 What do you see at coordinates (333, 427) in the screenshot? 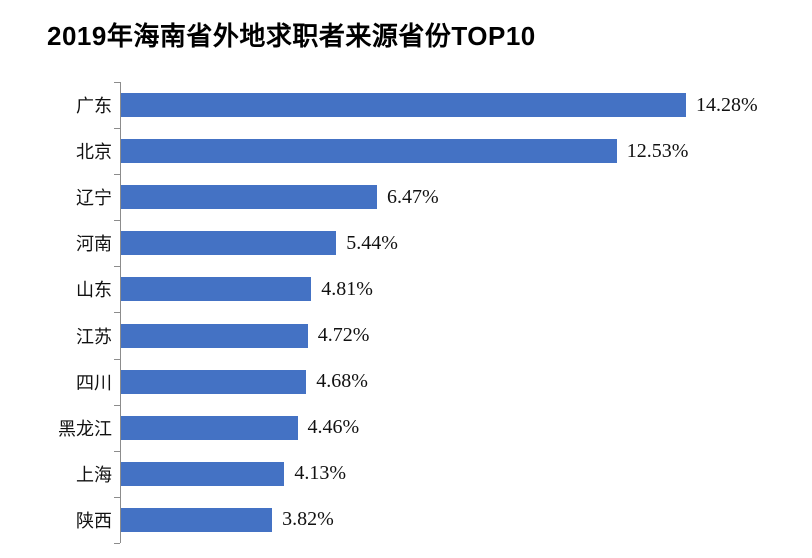
I see `value-label: 4.46%` at bounding box center [333, 427].